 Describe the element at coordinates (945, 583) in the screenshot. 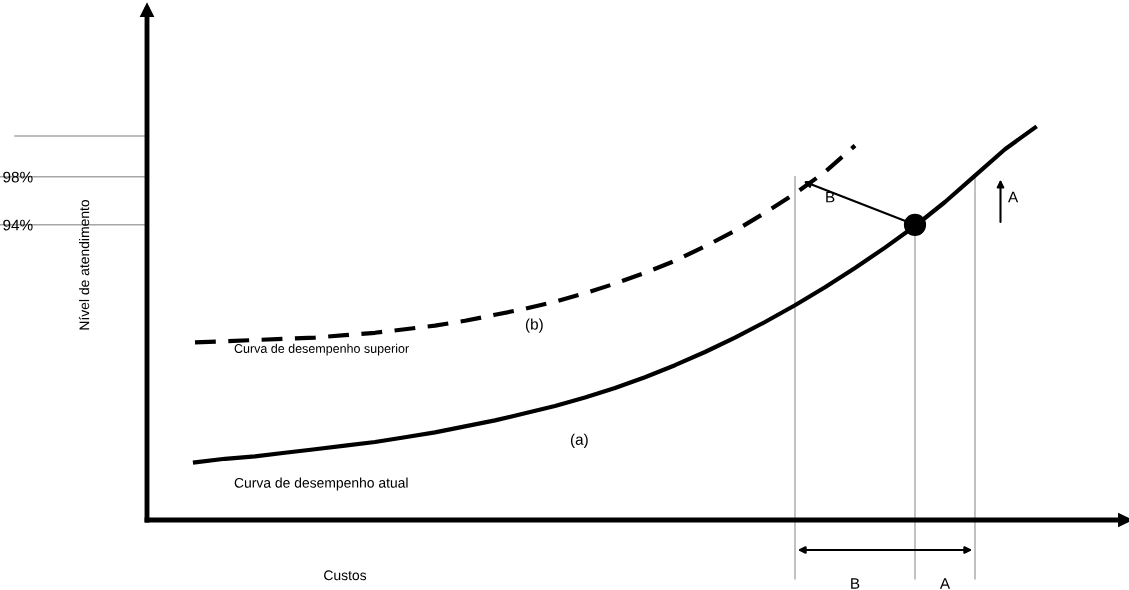

I see `text: A` at that location.